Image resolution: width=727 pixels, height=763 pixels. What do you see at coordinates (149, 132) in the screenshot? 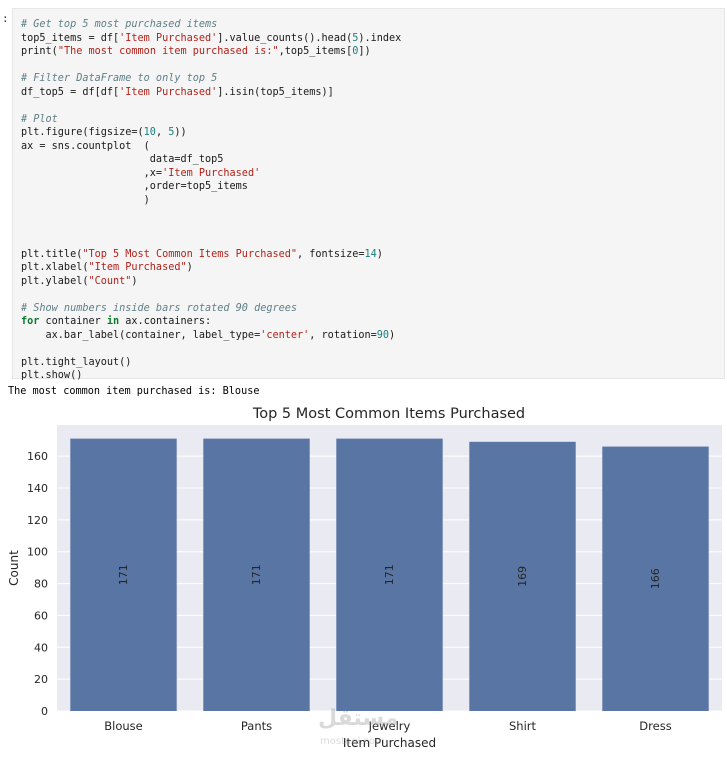
I see `code-token: 10` at bounding box center [149, 132].